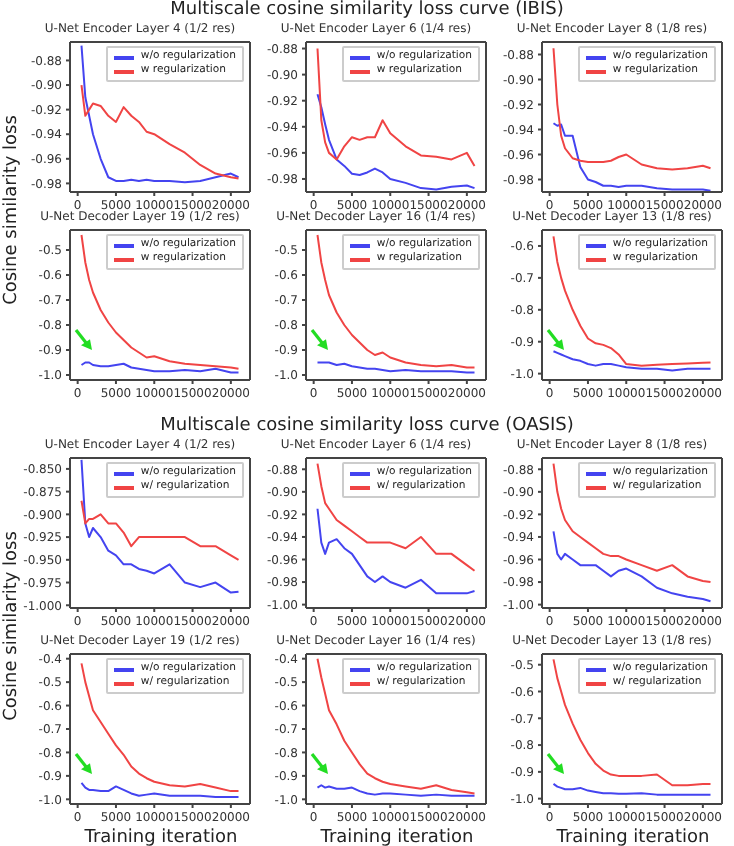  What do you see at coordinates (367, 426) in the screenshot?
I see `text: Multiscale cosine similarity loss curve (OASIS)` at bounding box center [367, 426].